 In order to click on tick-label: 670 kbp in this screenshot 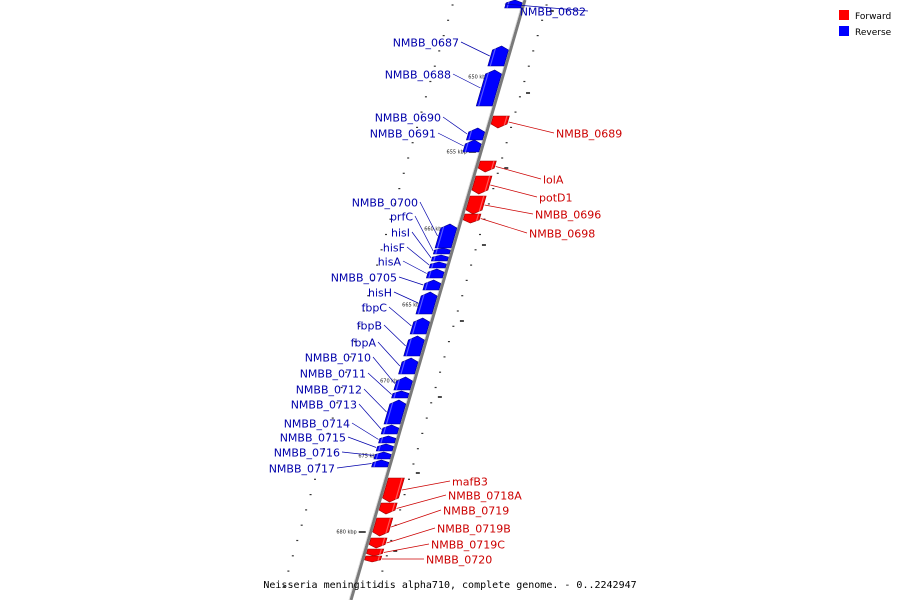, I will do `click(390, 382)`.